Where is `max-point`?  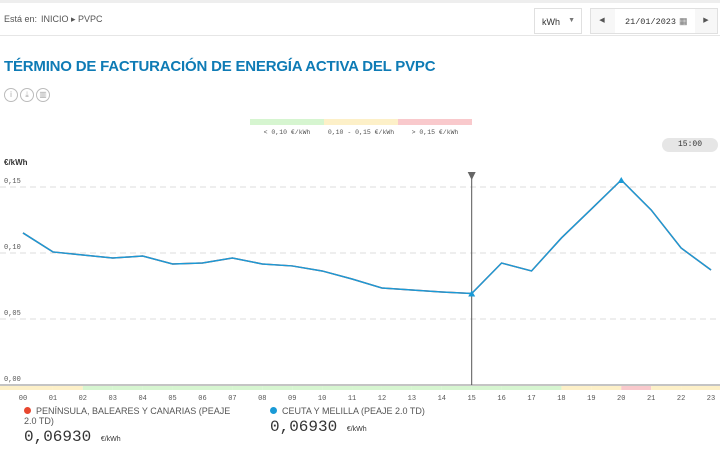
max-point is located at coordinates (621, 180).